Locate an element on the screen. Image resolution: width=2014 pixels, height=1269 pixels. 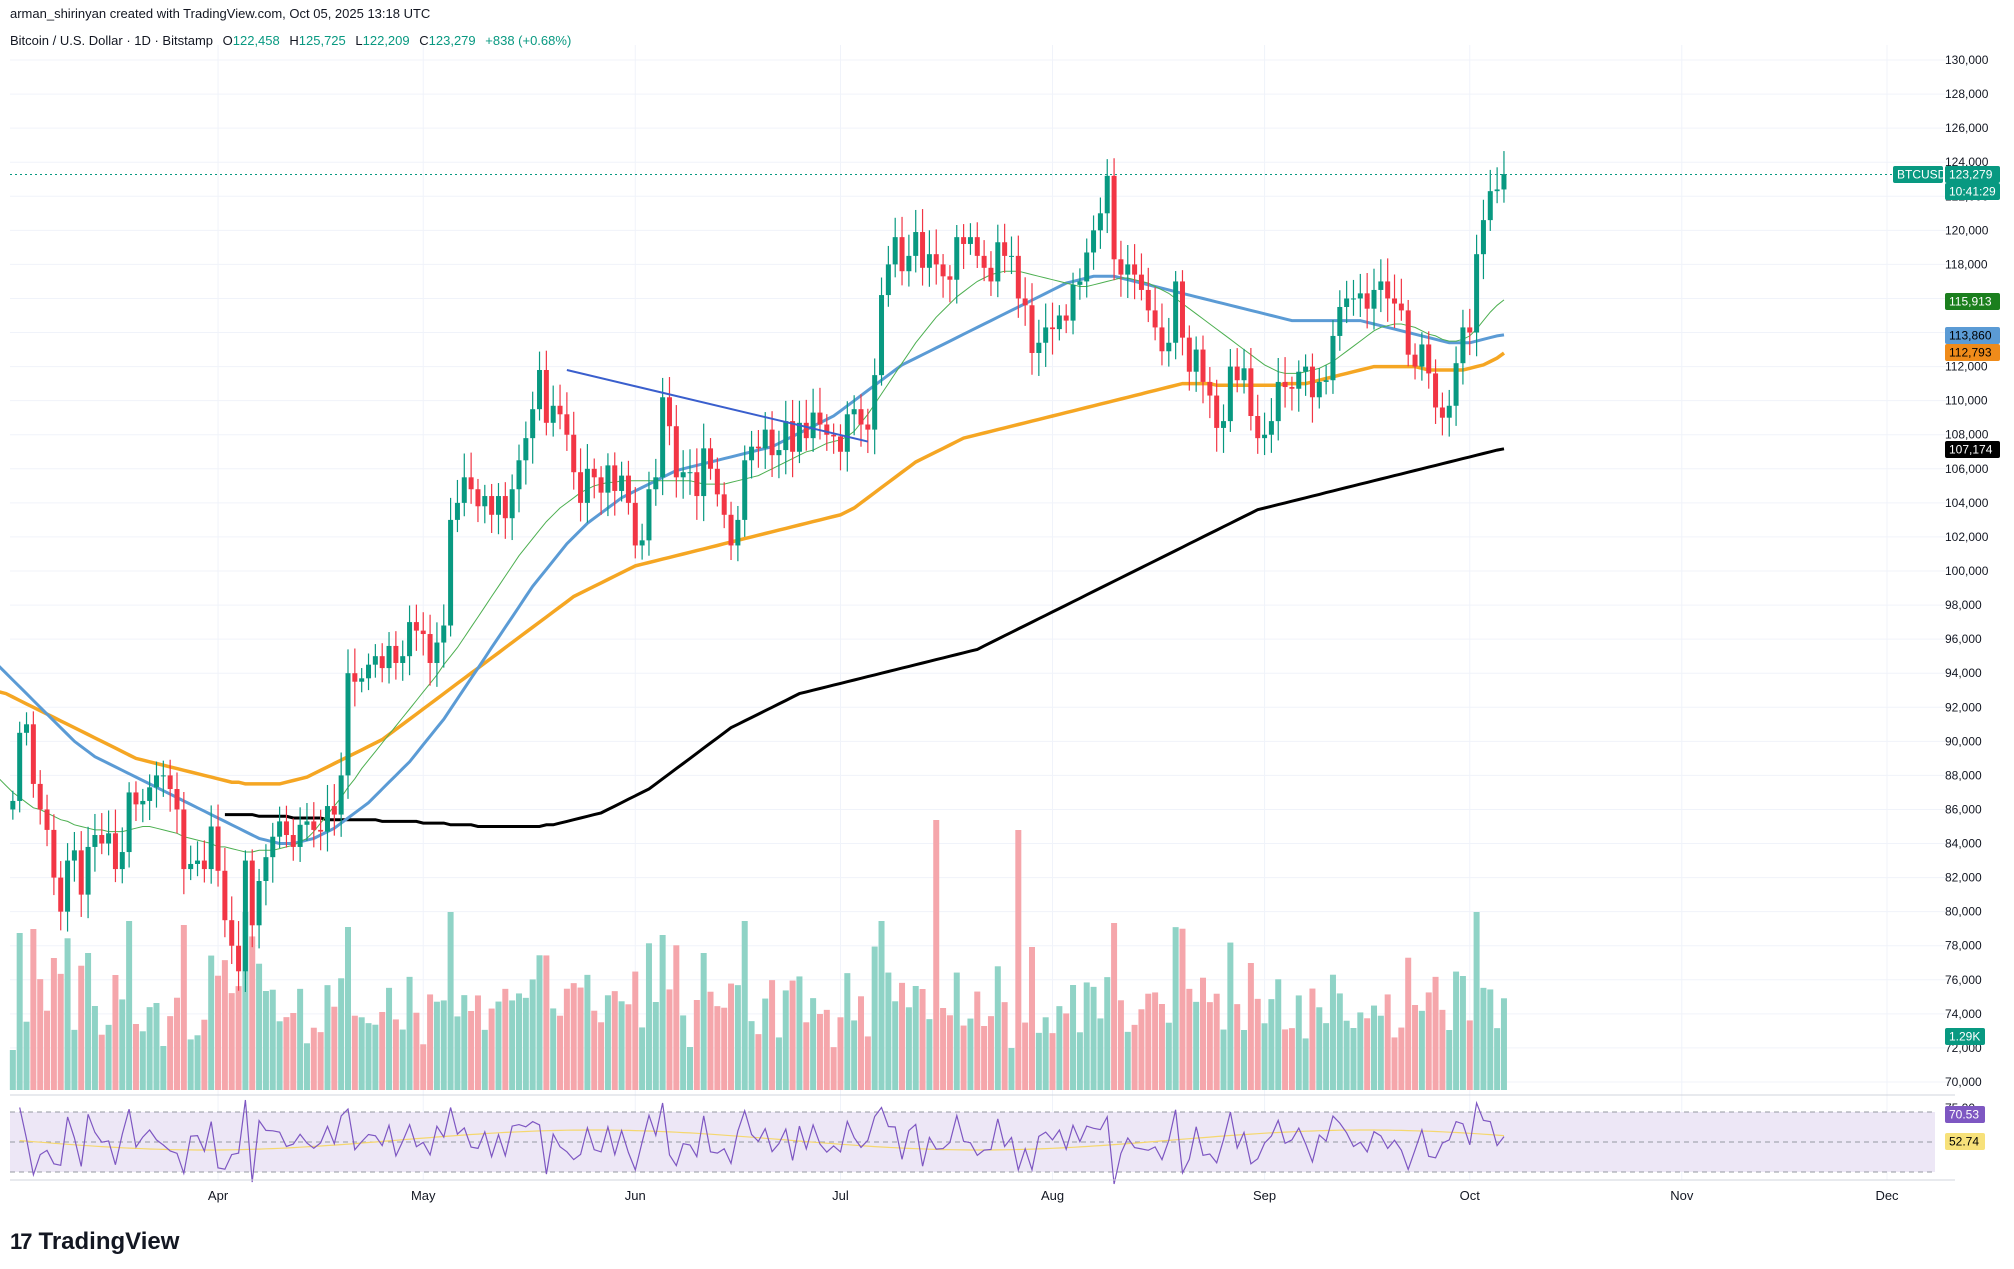
time-tick-label: May is located at coordinates (423, 1195).